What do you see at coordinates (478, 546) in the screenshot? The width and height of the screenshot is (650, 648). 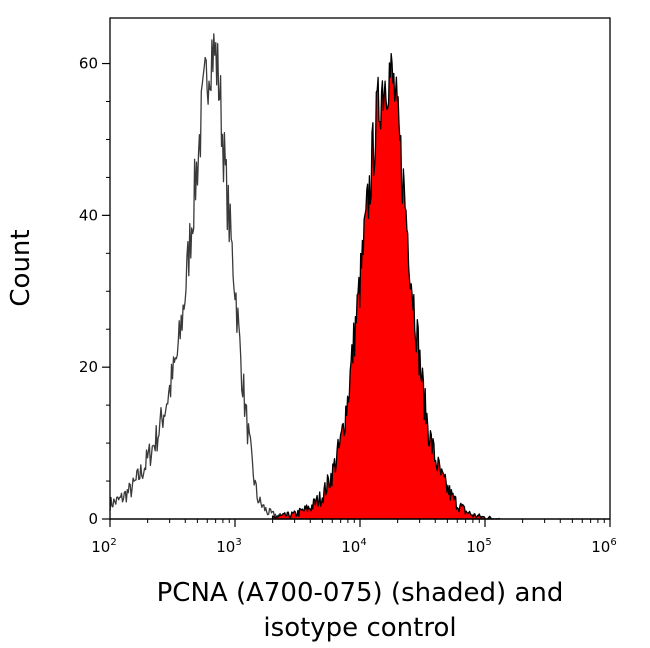 I see `x-tick-label: 10⁵` at bounding box center [478, 546].